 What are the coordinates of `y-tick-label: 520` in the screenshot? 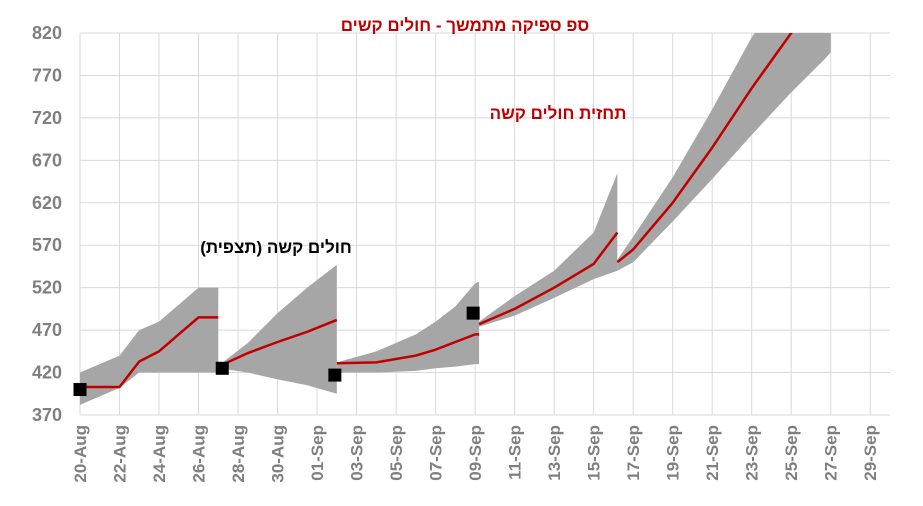 It's located at (47, 288).